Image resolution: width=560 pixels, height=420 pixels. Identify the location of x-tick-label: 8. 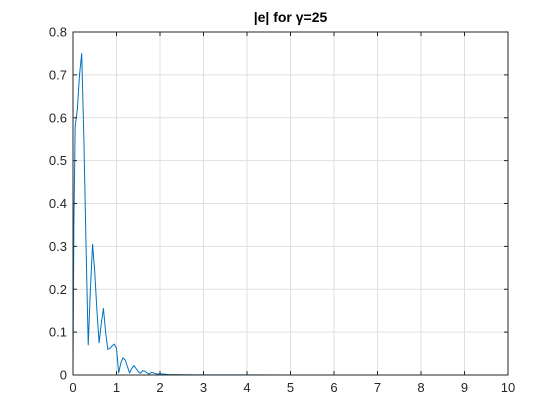
(420, 387).